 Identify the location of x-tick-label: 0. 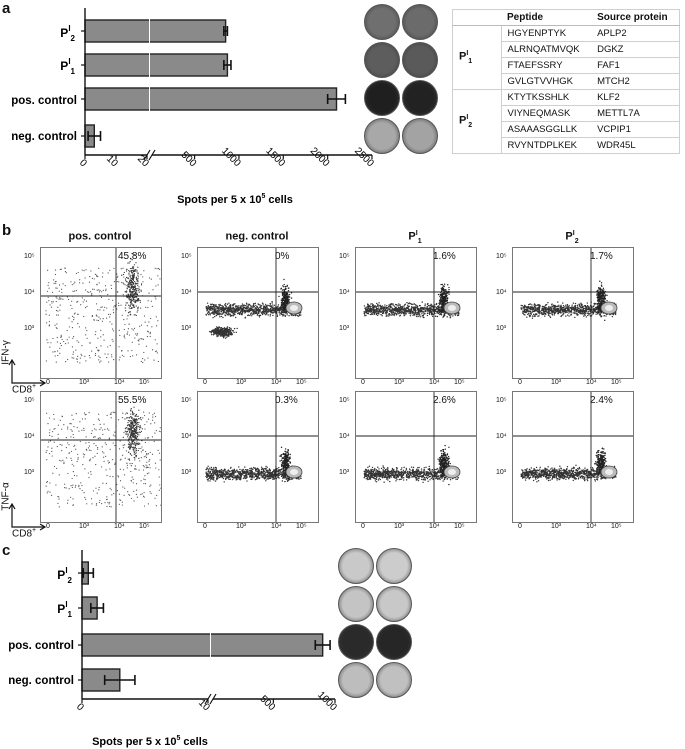
(80, 707).